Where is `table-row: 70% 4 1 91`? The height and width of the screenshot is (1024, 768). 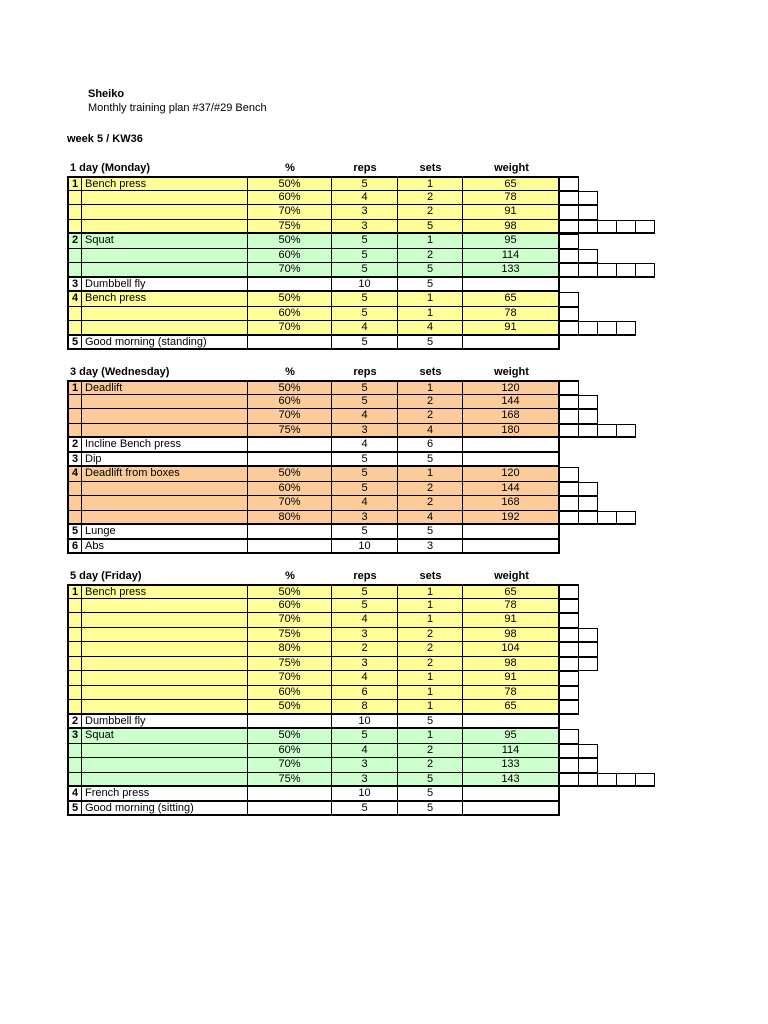
table-row: 70% 4 1 91 is located at coordinates (397, 620).